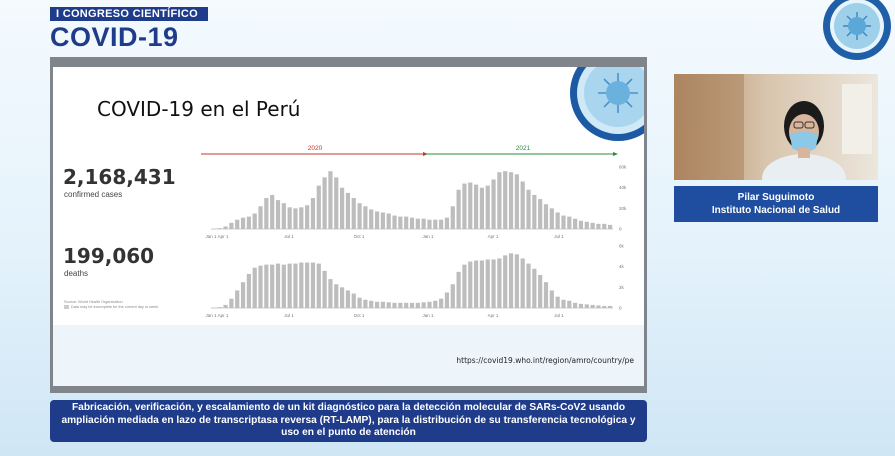 The height and width of the screenshot is (456, 895). What do you see at coordinates (607, 104) in the screenshot?
I see `virus-decoration-icon` at bounding box center [607, 104].